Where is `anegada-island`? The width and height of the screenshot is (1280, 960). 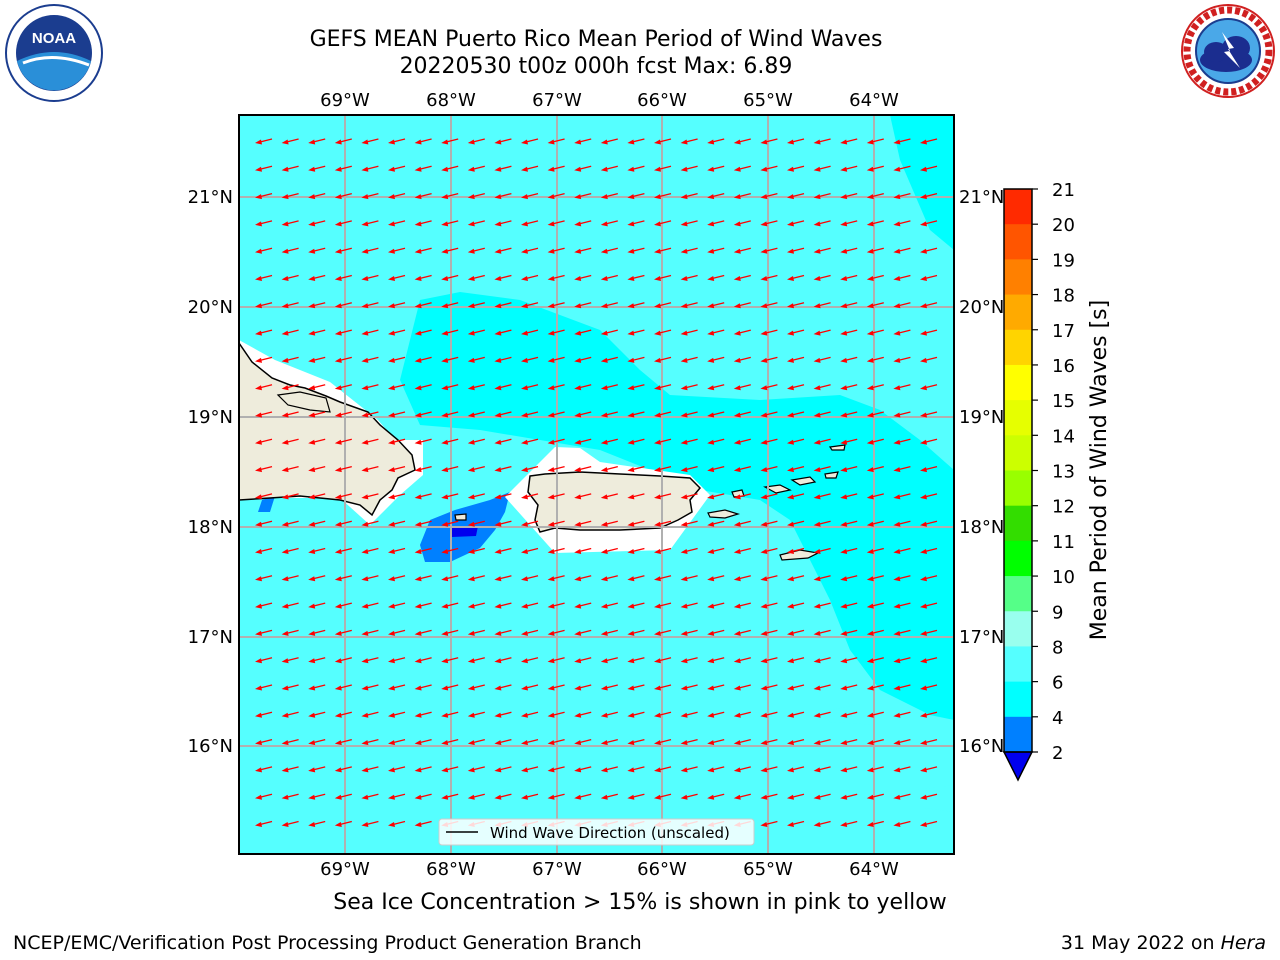
anegada-island is located at coordinates (831, 475).